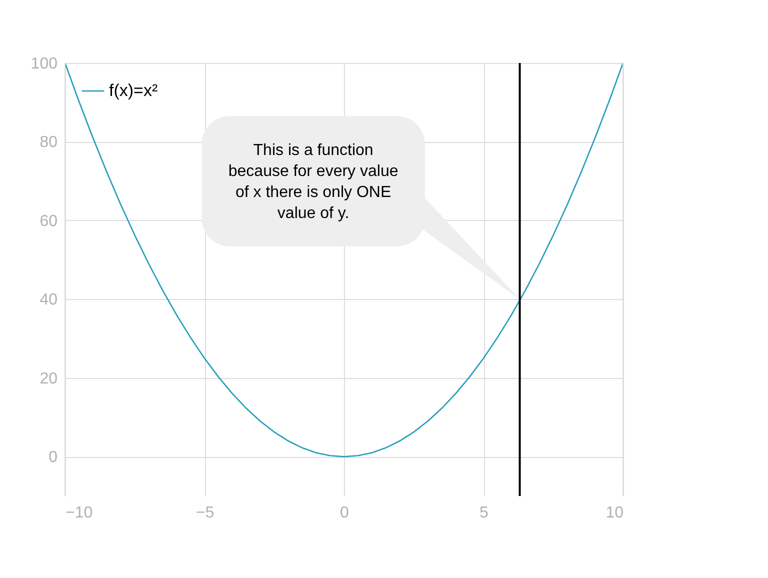 The height and width of the screenshot is (578, 768). I want to click on y-tick-label: 0, so click(53, 457).